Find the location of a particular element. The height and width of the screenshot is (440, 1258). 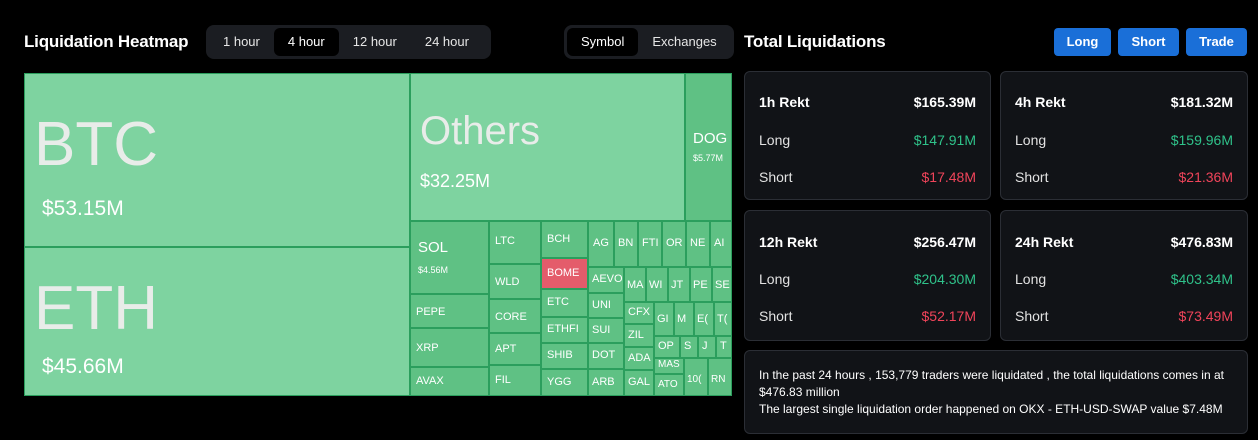

tile-symbol: WLD is located at coordinates (507, 282).